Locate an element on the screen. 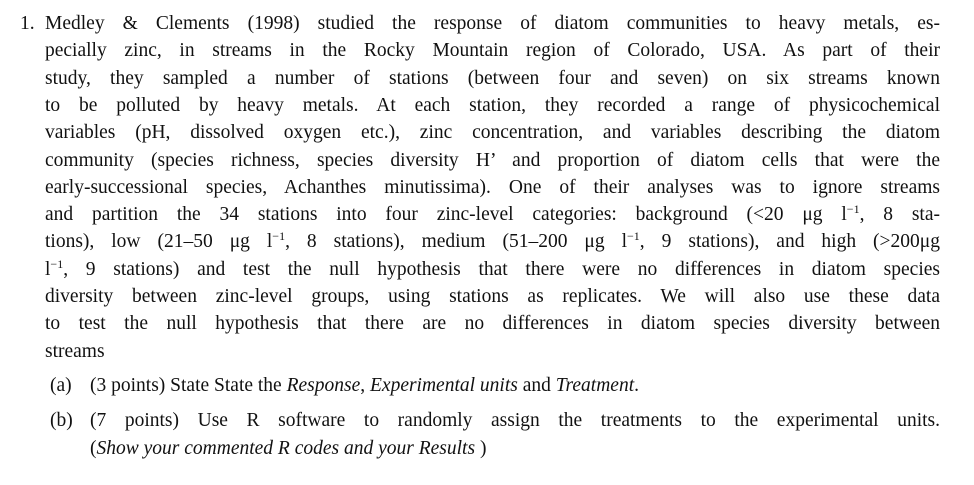 The height and width of the screenshot is (485, 974). italic-run: Response is located at coordinates (323, 385).